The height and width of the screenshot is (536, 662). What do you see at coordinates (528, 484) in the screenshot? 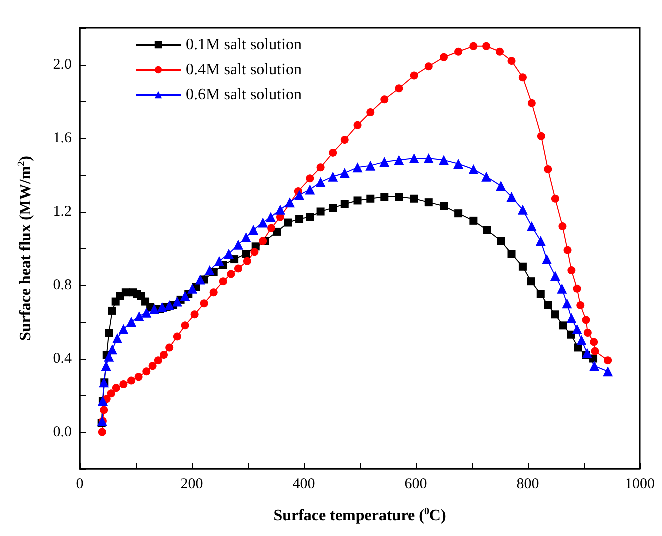
I see `x-tick-label: 800` at bounding box center [528, 484].